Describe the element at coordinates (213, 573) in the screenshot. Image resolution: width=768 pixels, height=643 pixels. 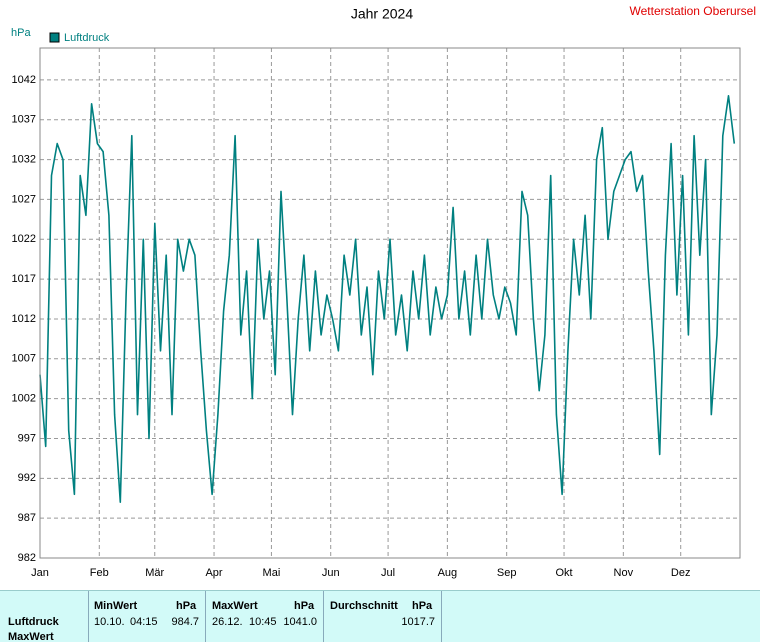
I see `x-tick-label: Apr` at that location.